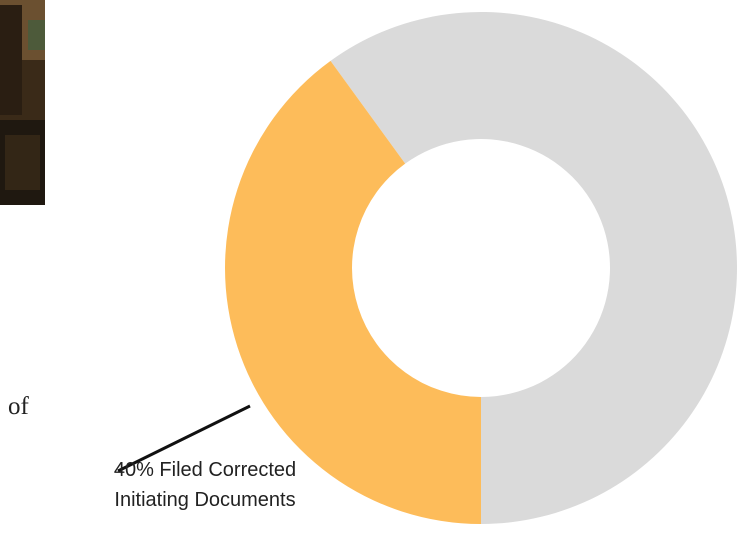 The image size is (748, 550). What do you see at coordinates (22, 102) in the screenshot?
I see `photo` at bounding box center [22, 102].